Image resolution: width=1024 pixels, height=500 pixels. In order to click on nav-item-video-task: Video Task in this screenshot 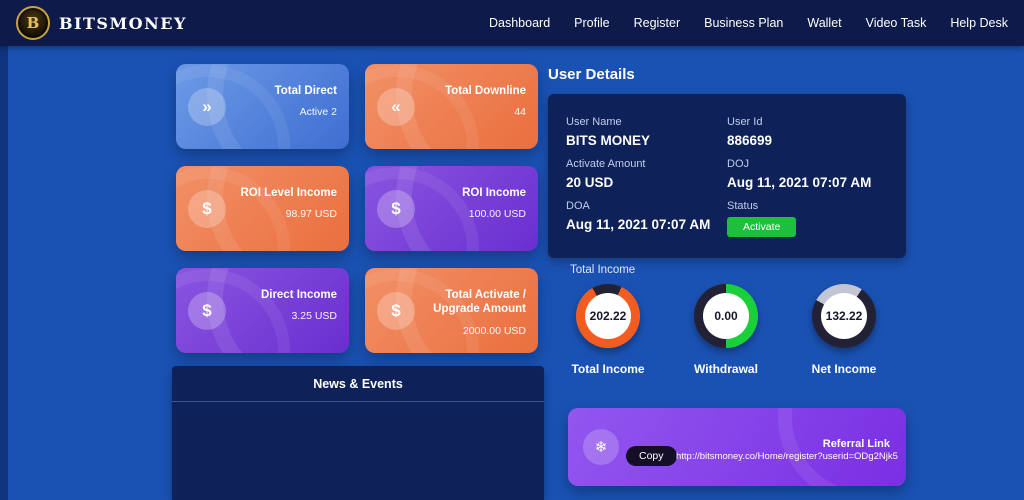, I will do `click(896, 23)`.